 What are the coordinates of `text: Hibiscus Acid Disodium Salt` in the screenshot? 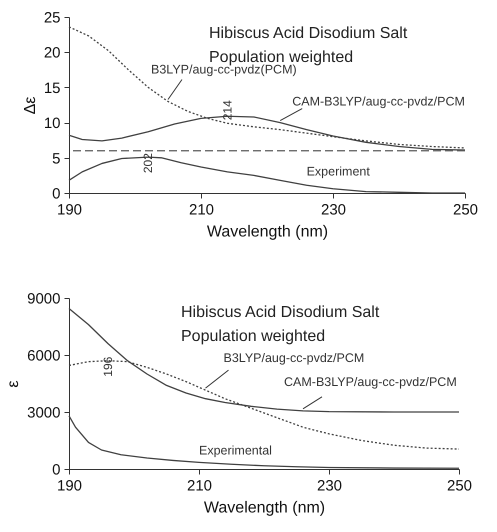 It's located at (308, 33).